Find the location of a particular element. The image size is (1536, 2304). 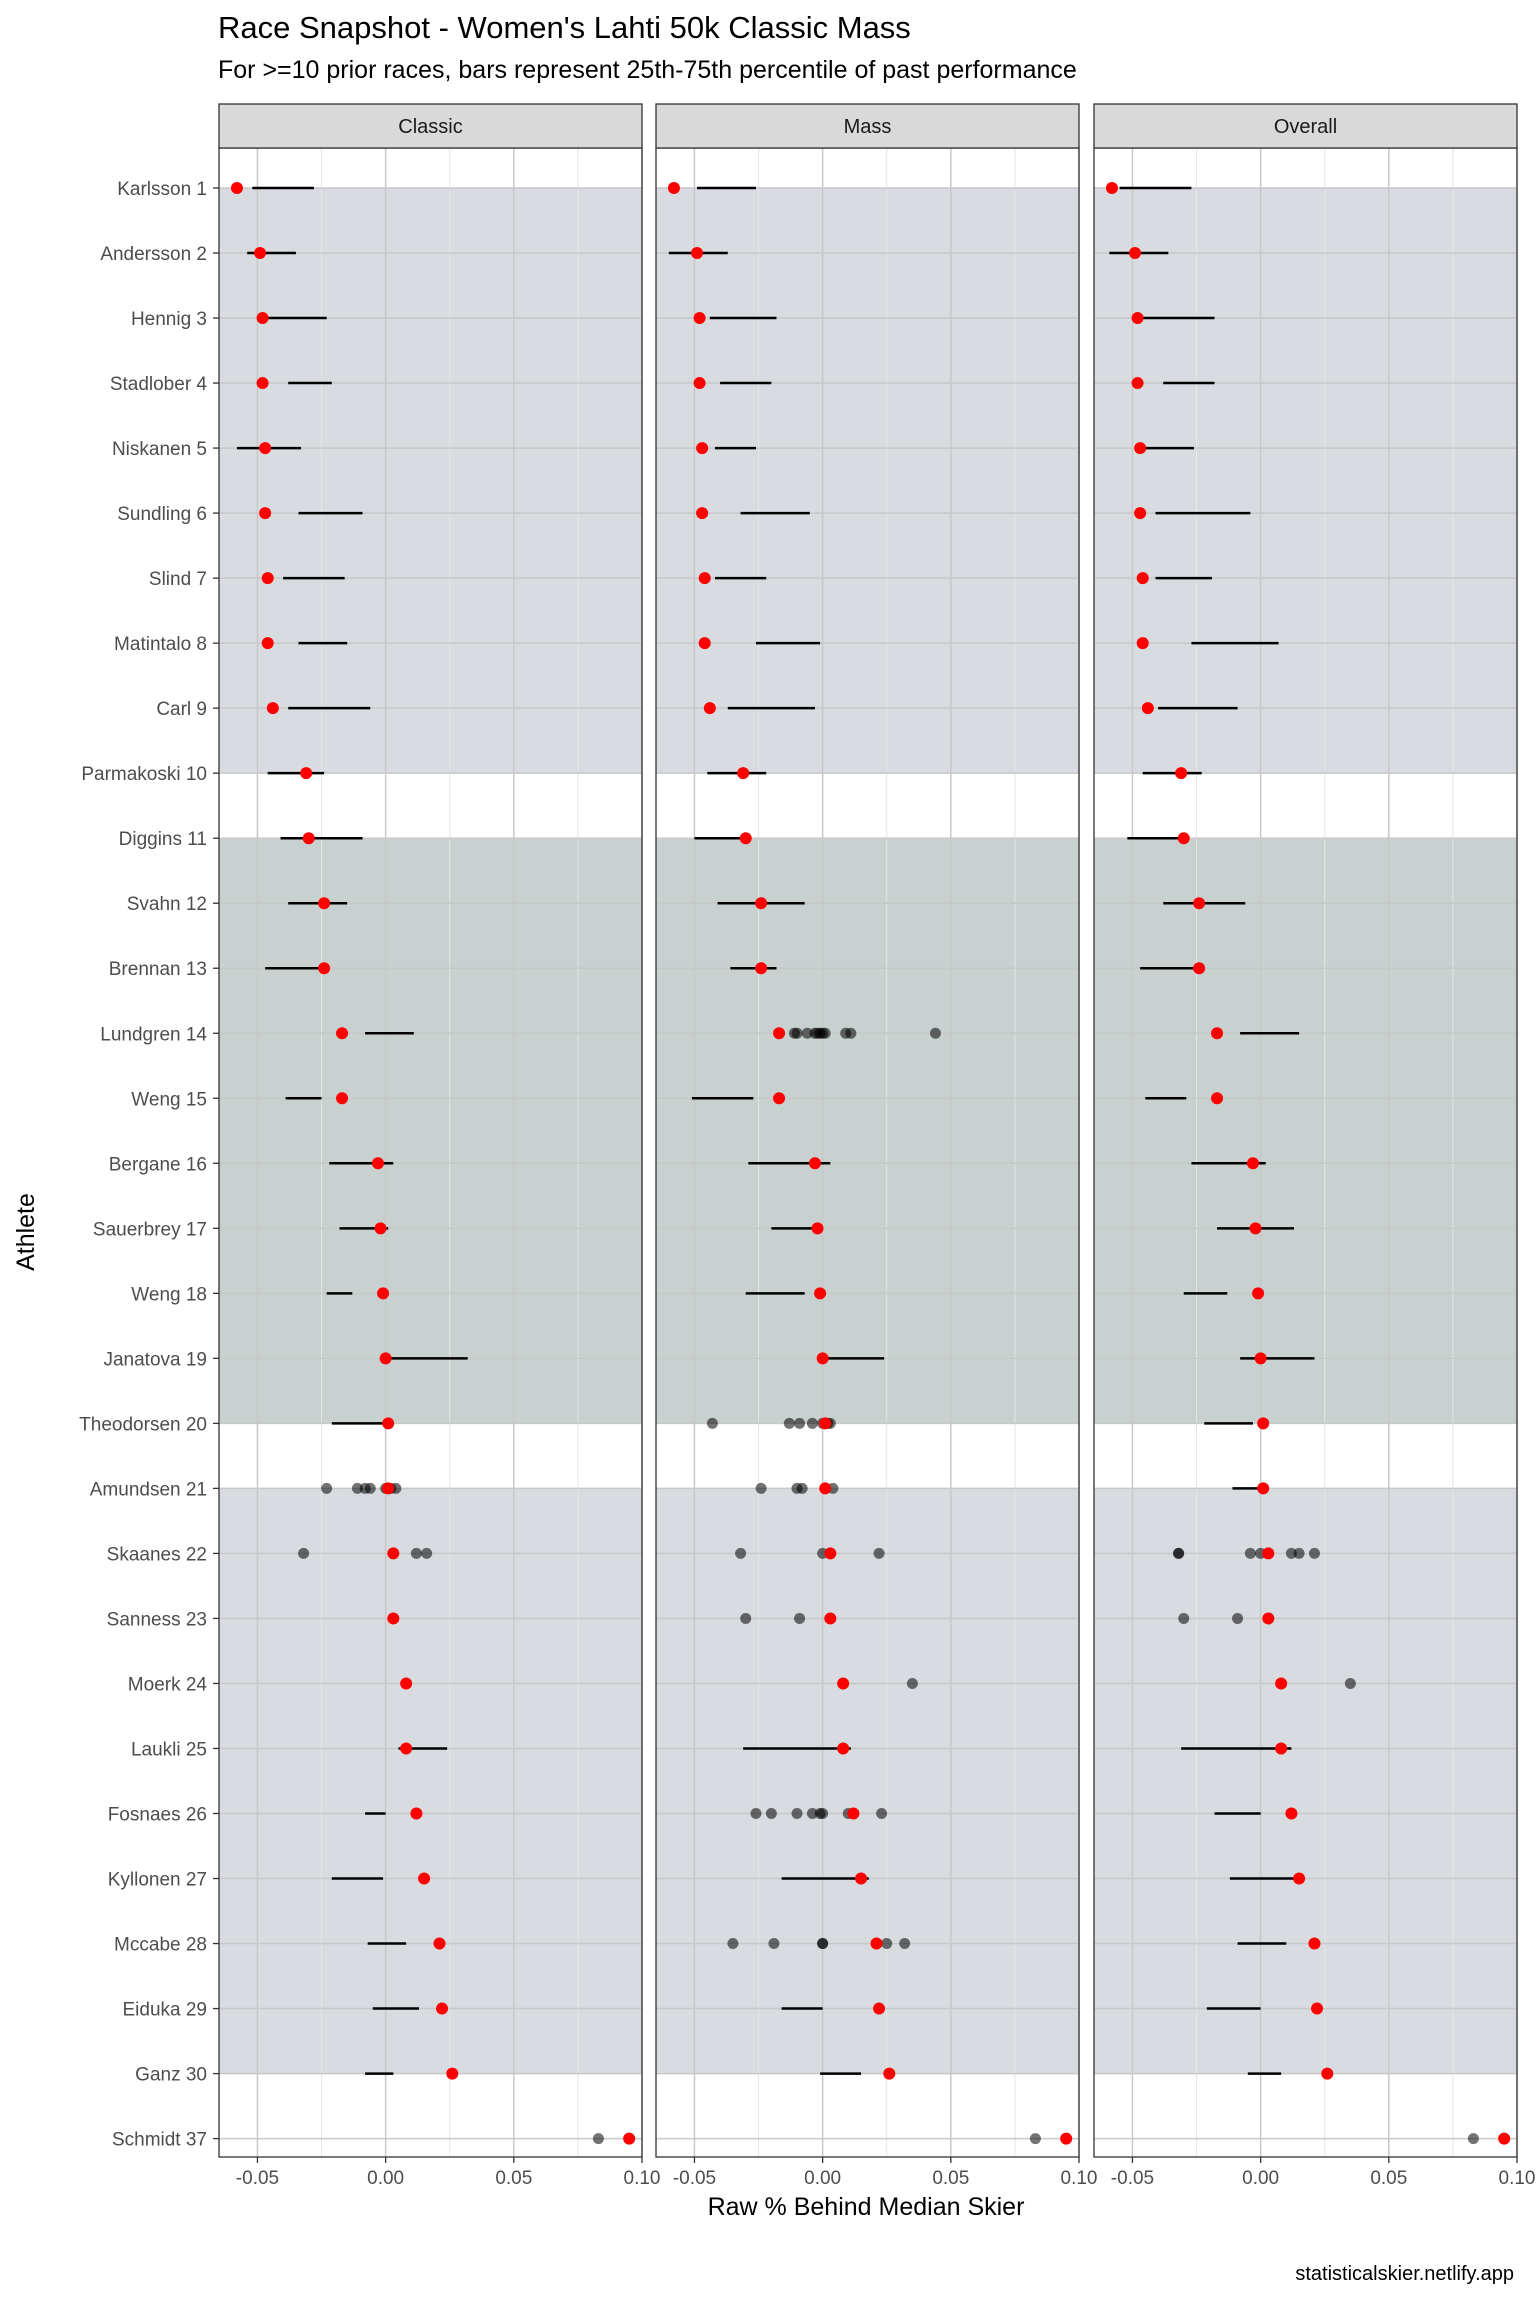

y-tick-label: Niskanen 5 is located at coordinates (159, 449).